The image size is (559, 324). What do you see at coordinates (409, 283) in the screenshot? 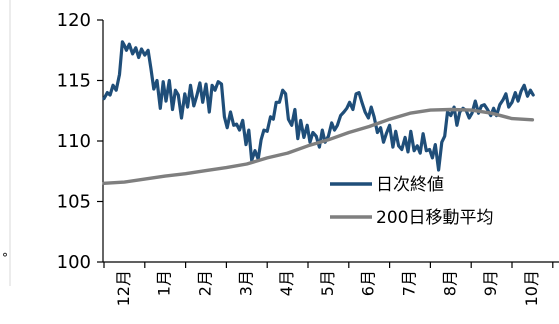
I see `x-tick-label: 7月` at bounding box center [409, 283].